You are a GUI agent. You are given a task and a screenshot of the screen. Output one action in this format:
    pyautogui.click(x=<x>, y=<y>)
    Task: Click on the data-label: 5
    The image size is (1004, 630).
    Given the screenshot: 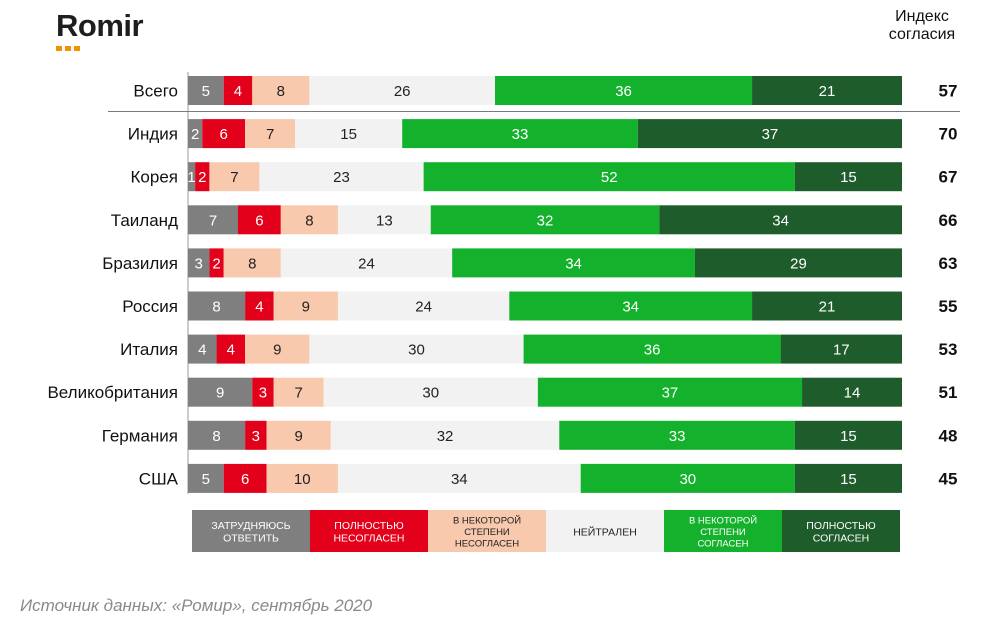 What is the action you would take?
    pyautogui.click(x=206, y=479)
    